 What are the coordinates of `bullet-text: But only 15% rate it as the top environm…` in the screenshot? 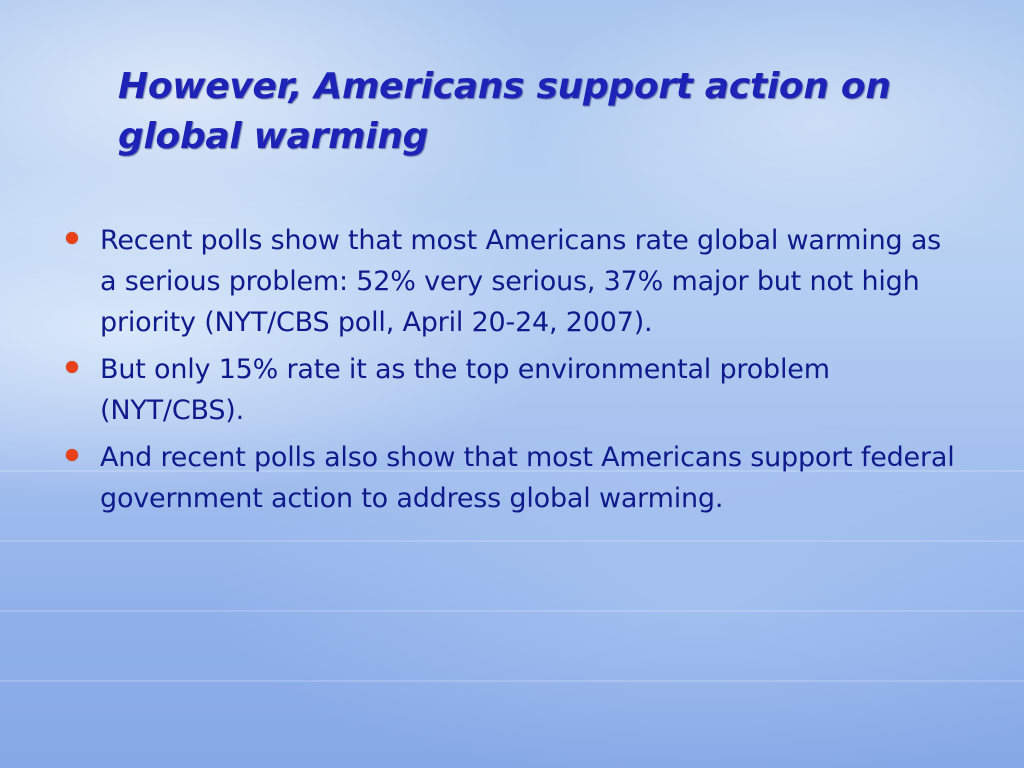 It's located at (465, 390).